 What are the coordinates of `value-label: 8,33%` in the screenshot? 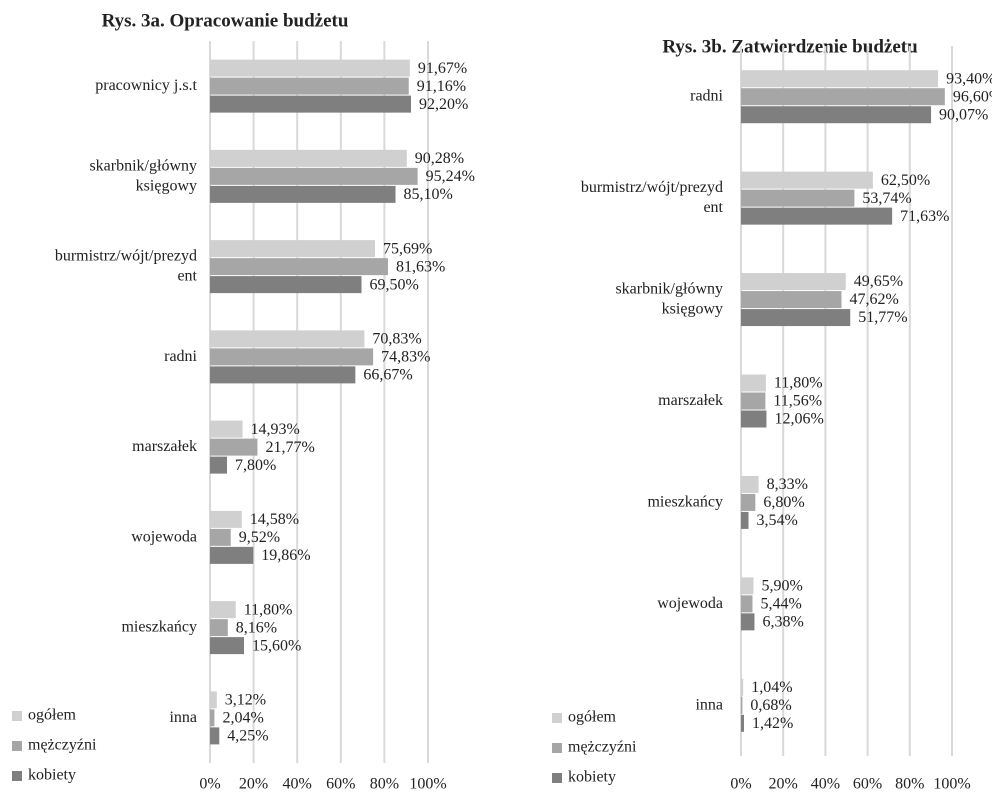 It's located at (787, 484).